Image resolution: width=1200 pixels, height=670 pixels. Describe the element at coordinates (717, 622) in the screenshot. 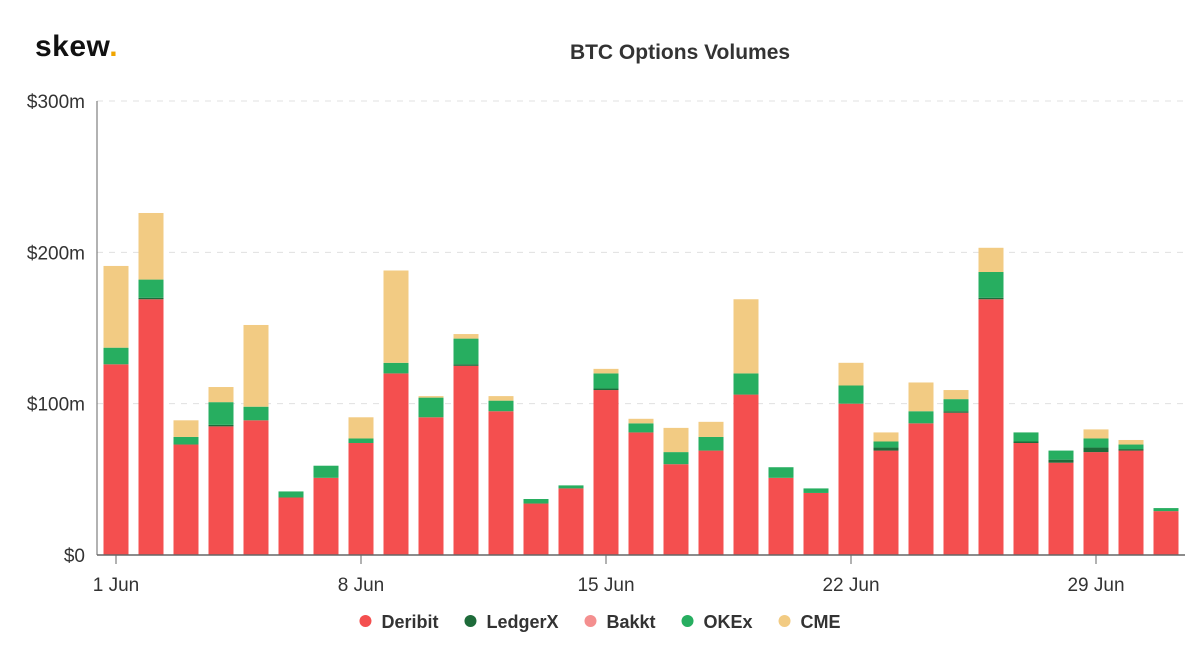

I see `legend-item-okex: OKEx` at that location.